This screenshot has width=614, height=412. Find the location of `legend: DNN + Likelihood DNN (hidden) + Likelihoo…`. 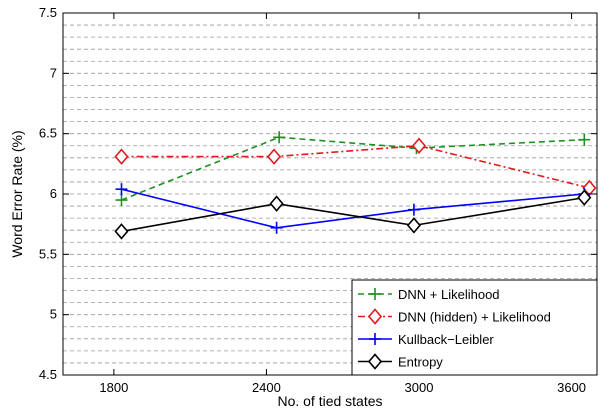

legend: DNN + Likelihood DNN (hidden) + Likelihoo… is located at coordinates (474, 327).